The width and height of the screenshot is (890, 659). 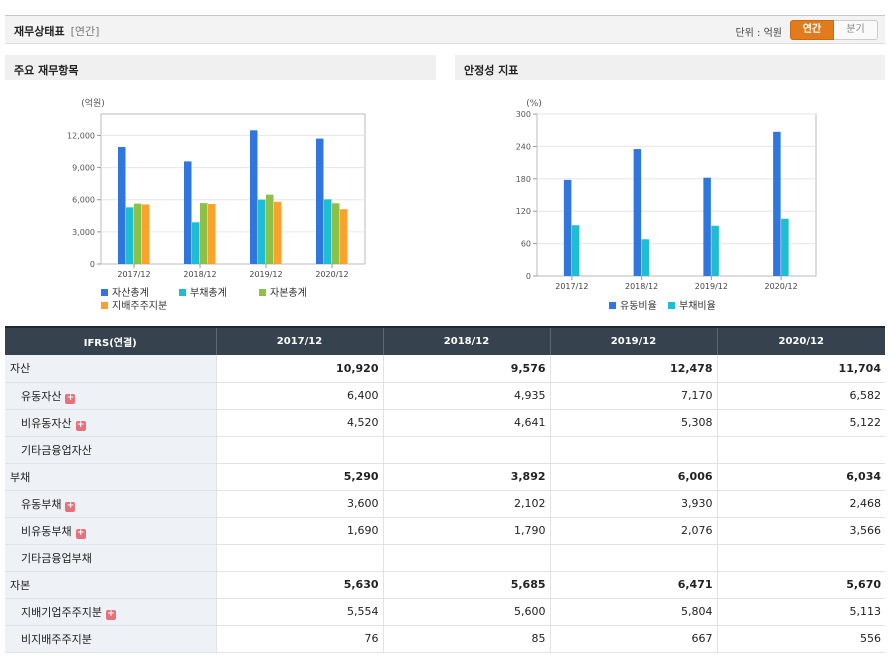 I want to click on table-cell: 4,935, so click(x=466, y=396).